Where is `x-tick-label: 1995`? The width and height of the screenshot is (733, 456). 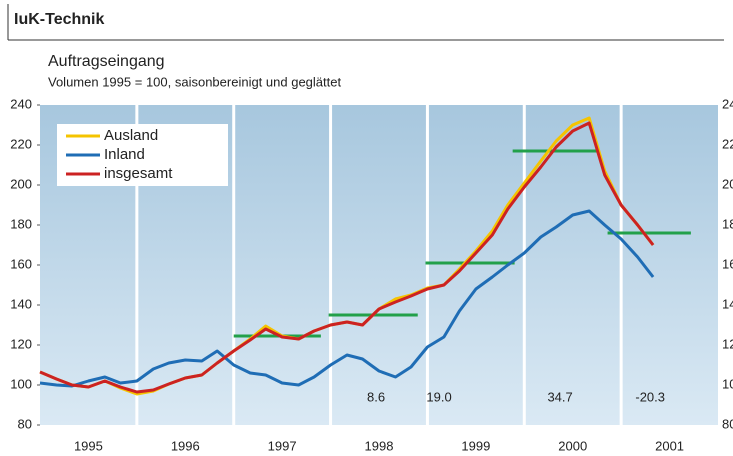
x-tick-label: 1995 is located at coordinates (88, 445).